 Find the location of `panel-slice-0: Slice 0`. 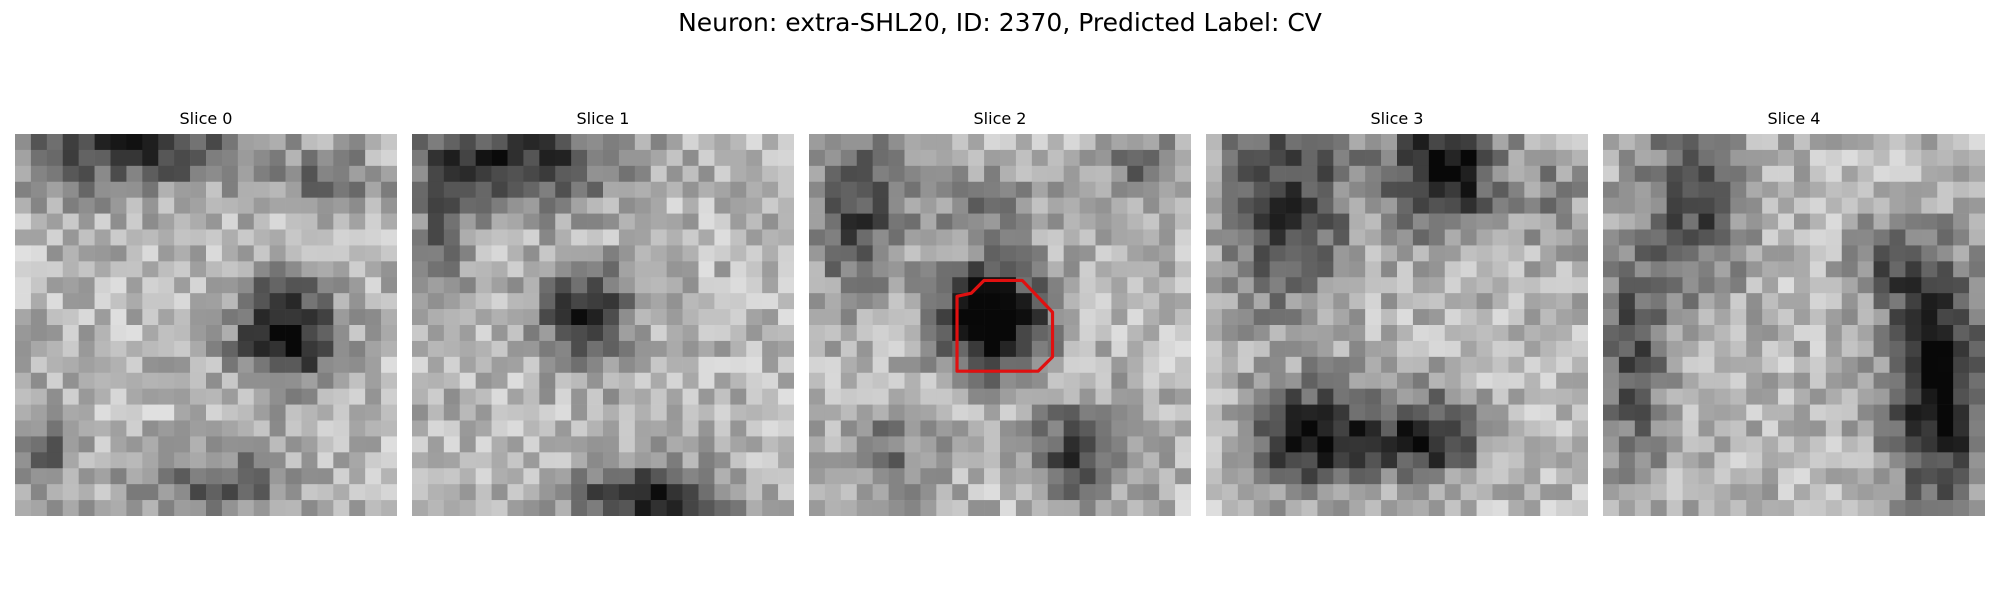

panel-slice-0: Slice 0 is located at coordinates (206, 318).